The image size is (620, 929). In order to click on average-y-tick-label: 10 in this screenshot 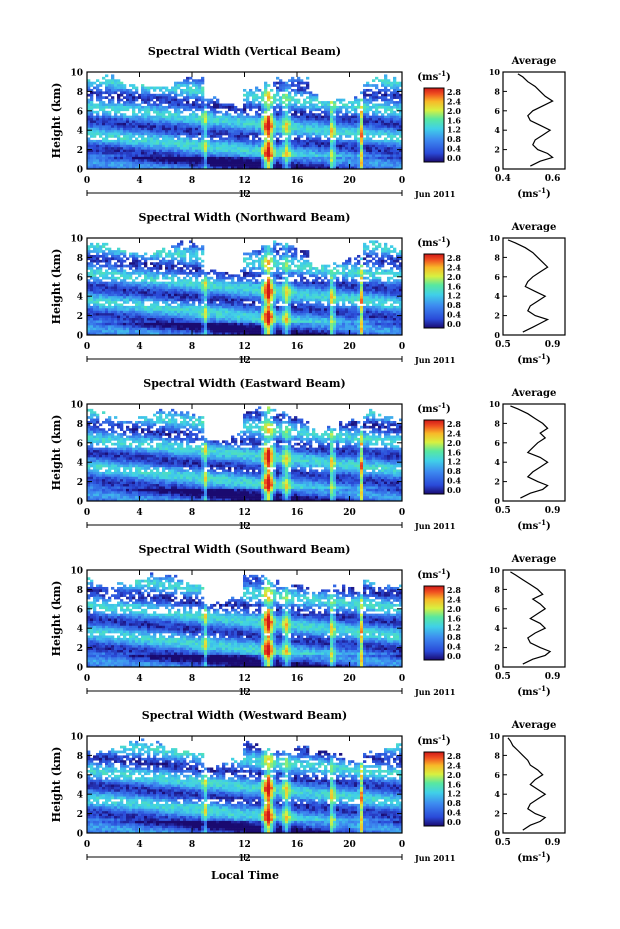, I will do `click(495, 404)`.